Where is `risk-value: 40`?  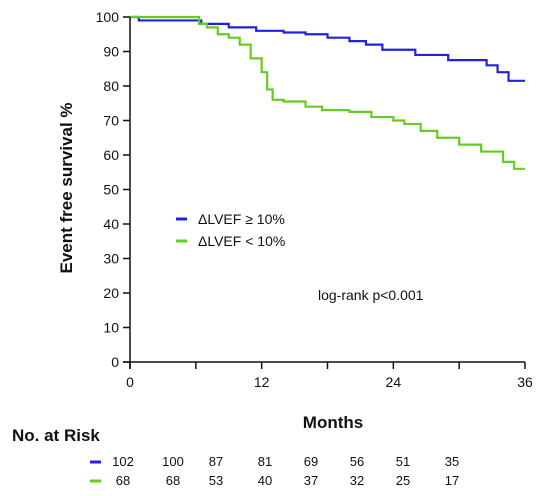 risk-value: 40 is located at coordinates (265, 480).